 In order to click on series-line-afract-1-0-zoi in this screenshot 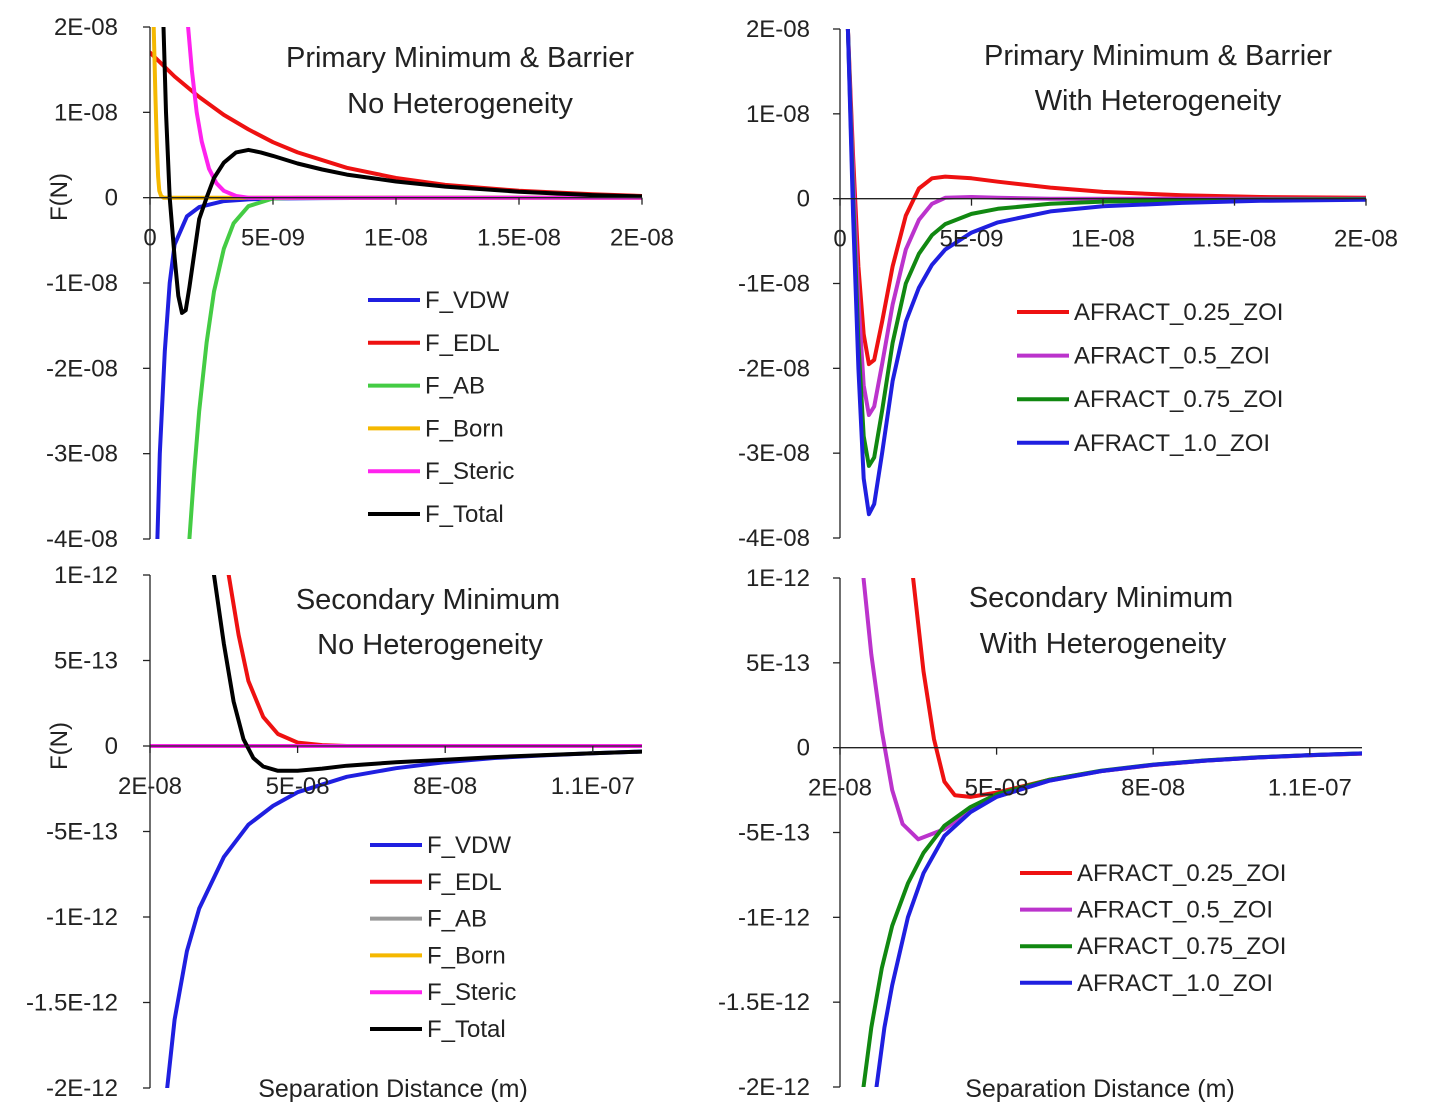, I will do `click(1118, 919)`.